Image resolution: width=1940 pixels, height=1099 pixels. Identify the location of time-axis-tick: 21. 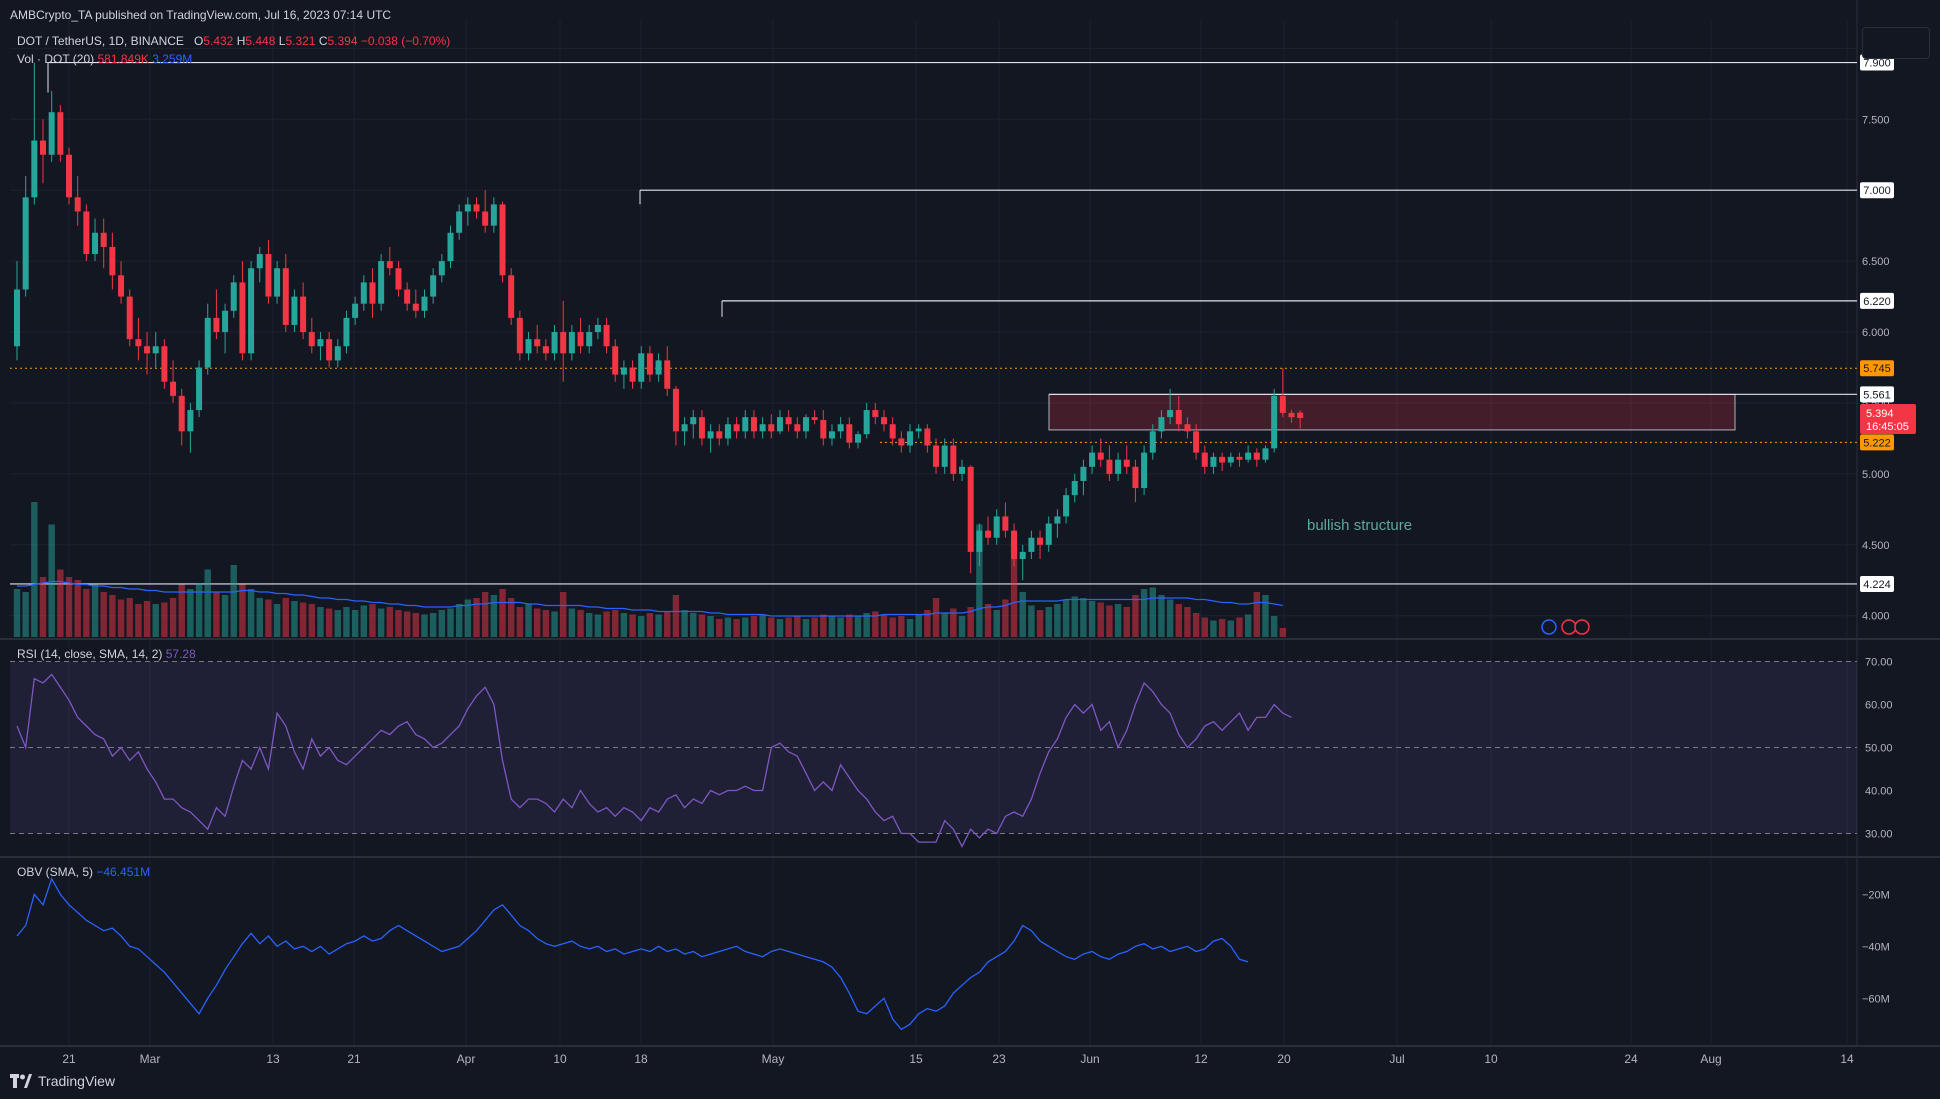
(354, 1059).